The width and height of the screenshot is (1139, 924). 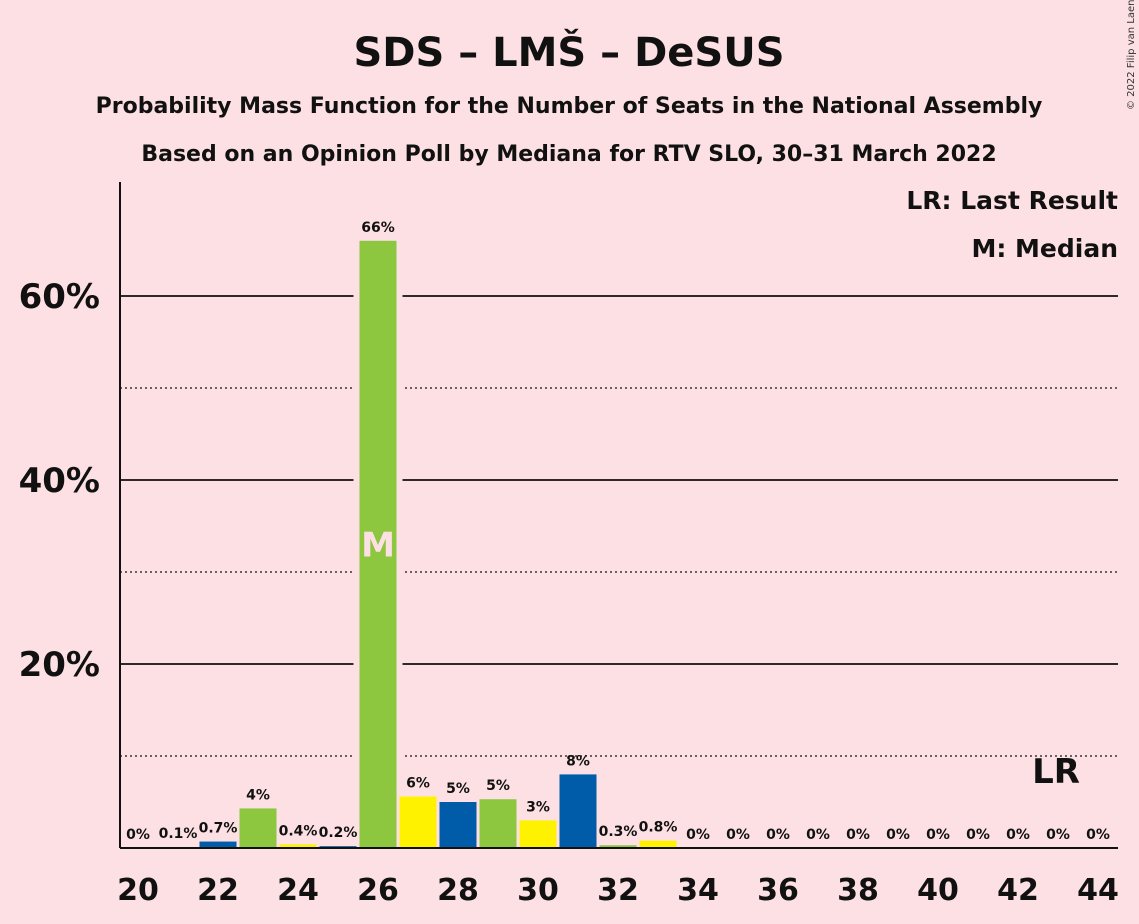 What do you see at coordinates (298, 890) in the screenshot?
I see `x-tick-label: 24` at bounding box center [298, 890].